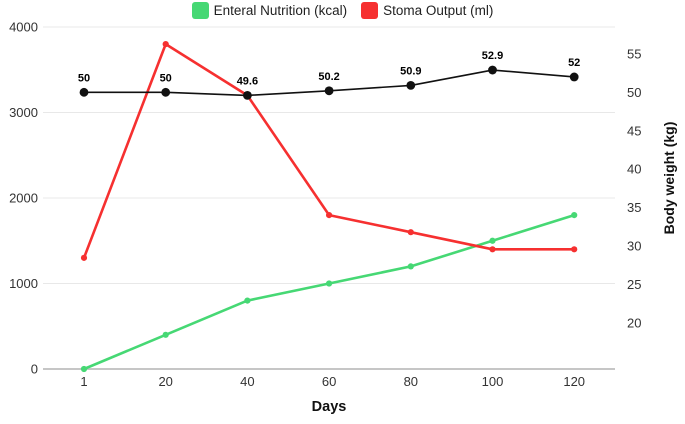 This screenshot has width=685, height=424. I want to click on svg-text: 1, so click(83, 381).